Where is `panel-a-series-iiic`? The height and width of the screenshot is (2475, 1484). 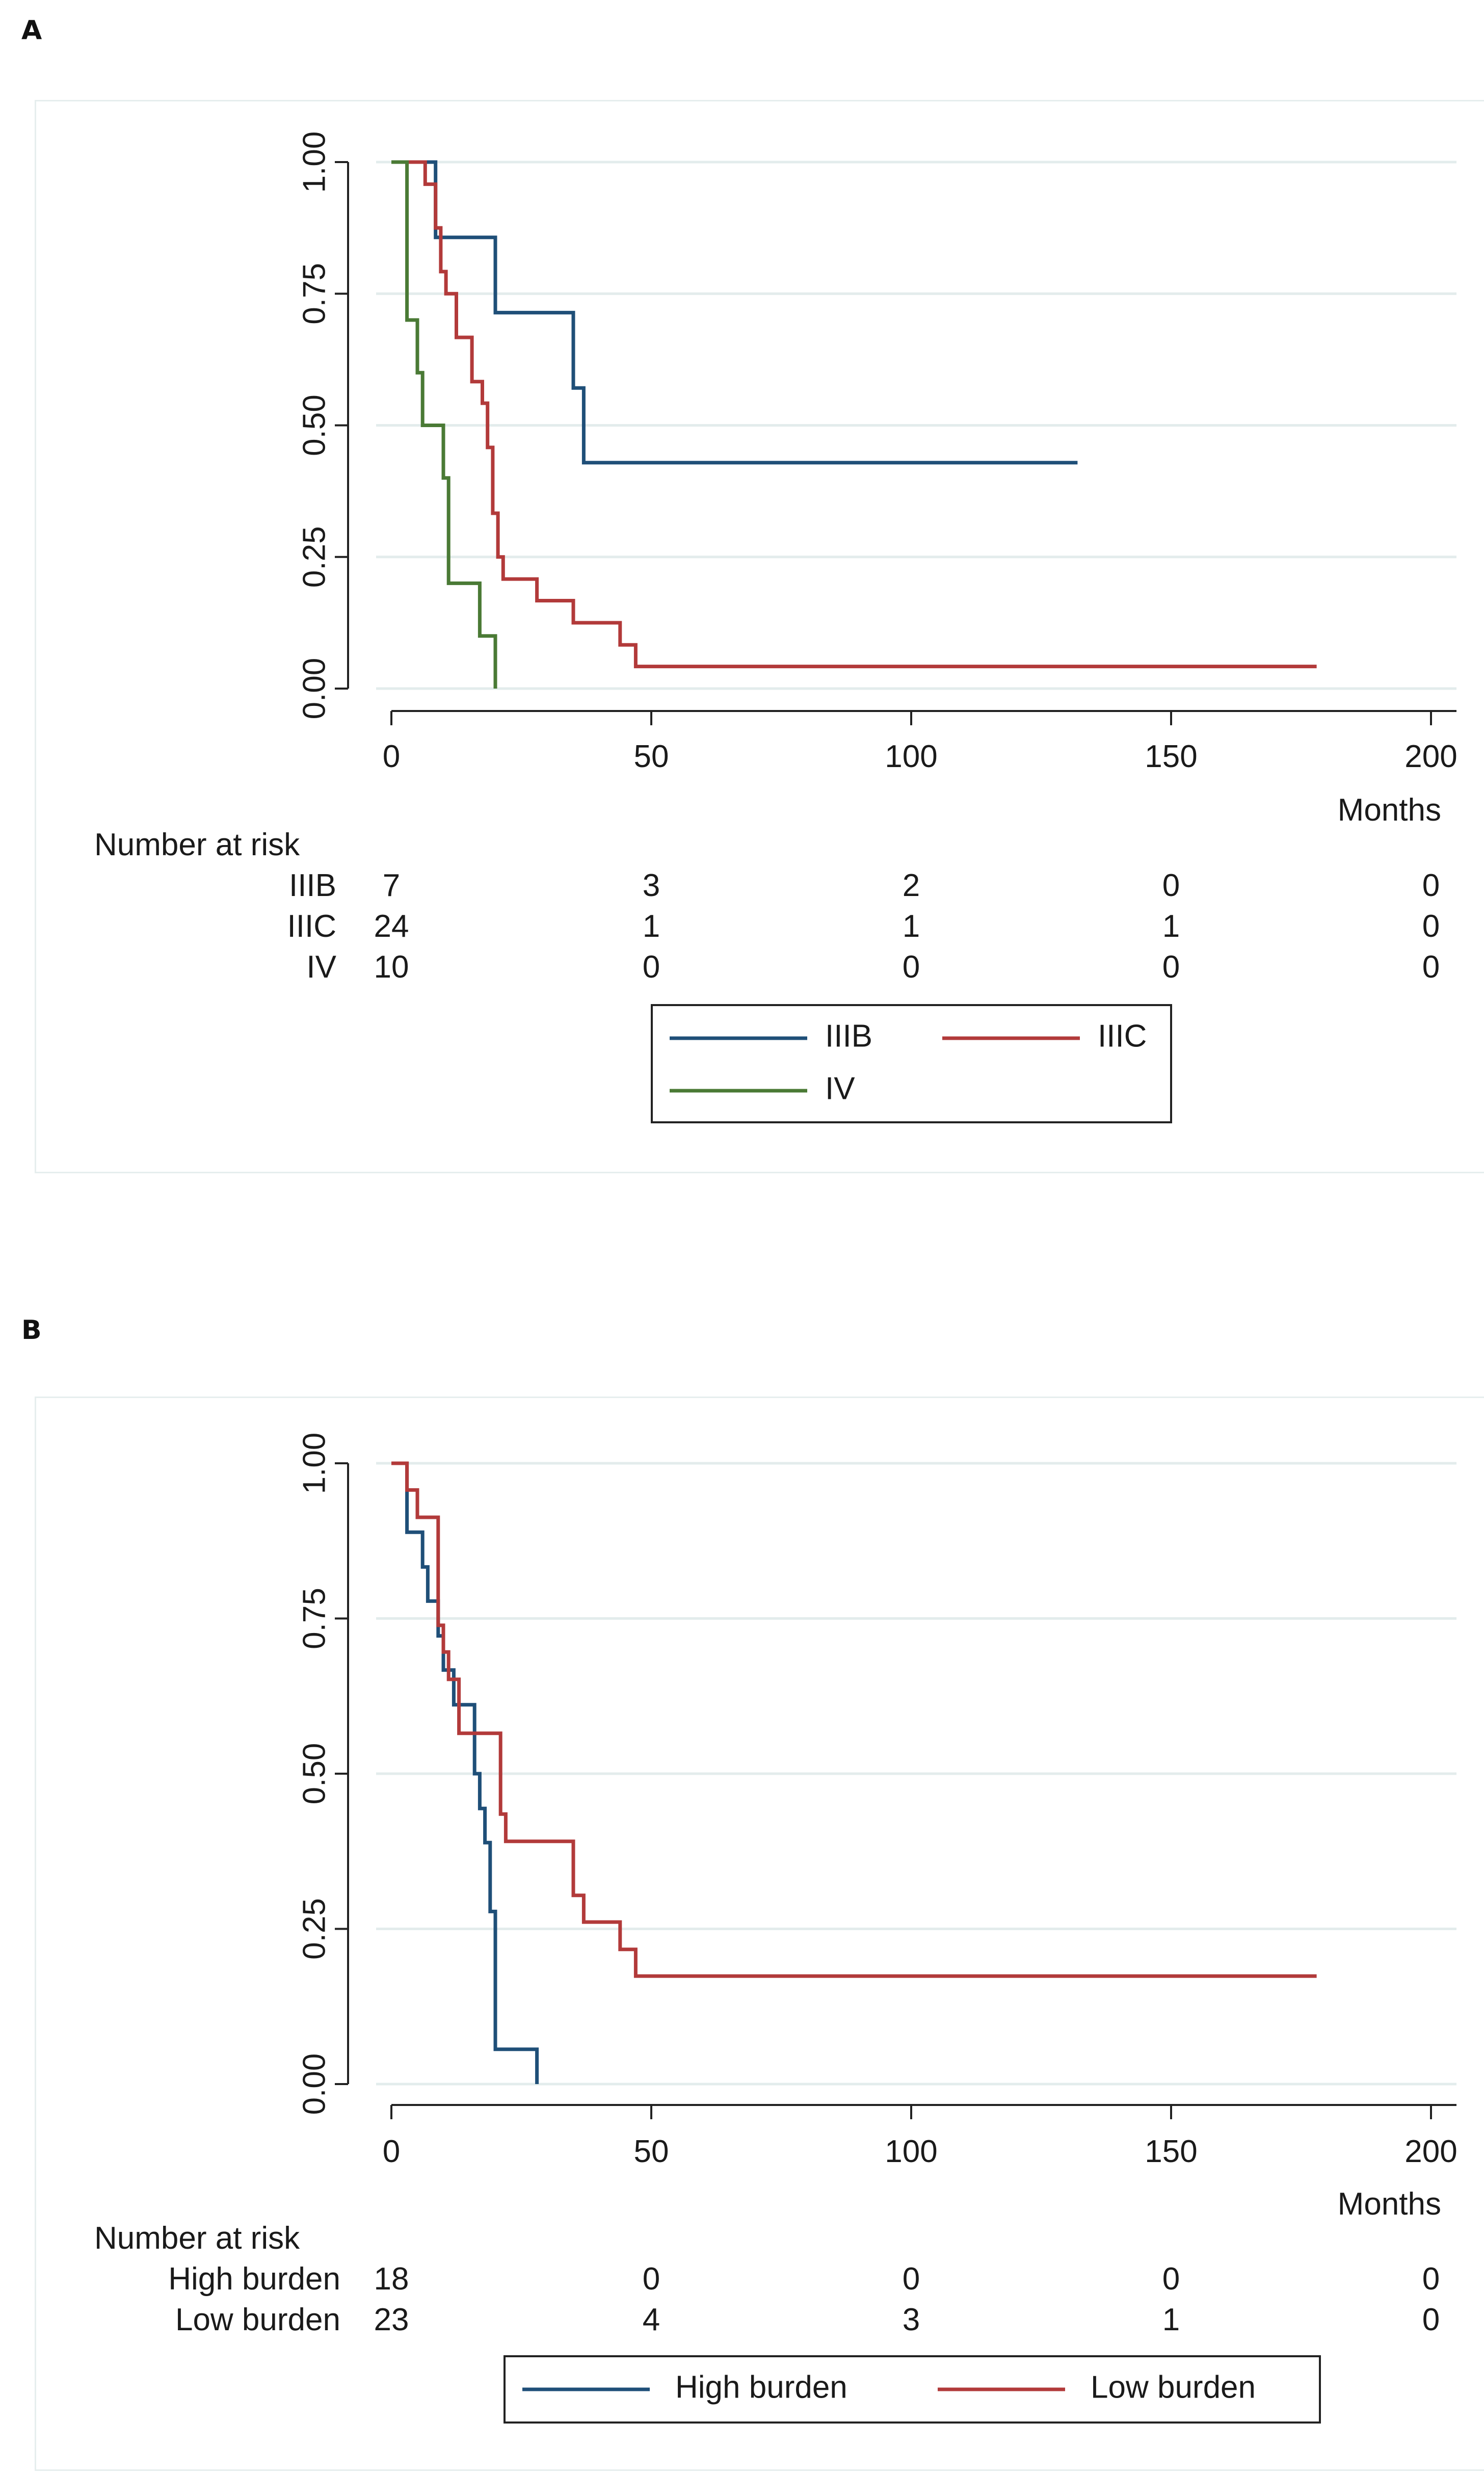
panel-a-series-iiic is located at coordinates (854, 414).